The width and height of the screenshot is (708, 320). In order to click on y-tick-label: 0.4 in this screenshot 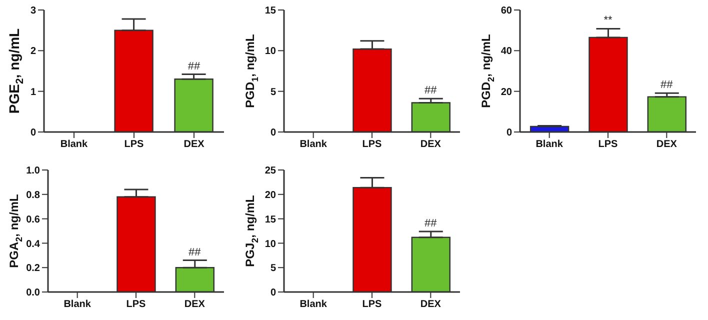, I will do `click(33, 244)`.